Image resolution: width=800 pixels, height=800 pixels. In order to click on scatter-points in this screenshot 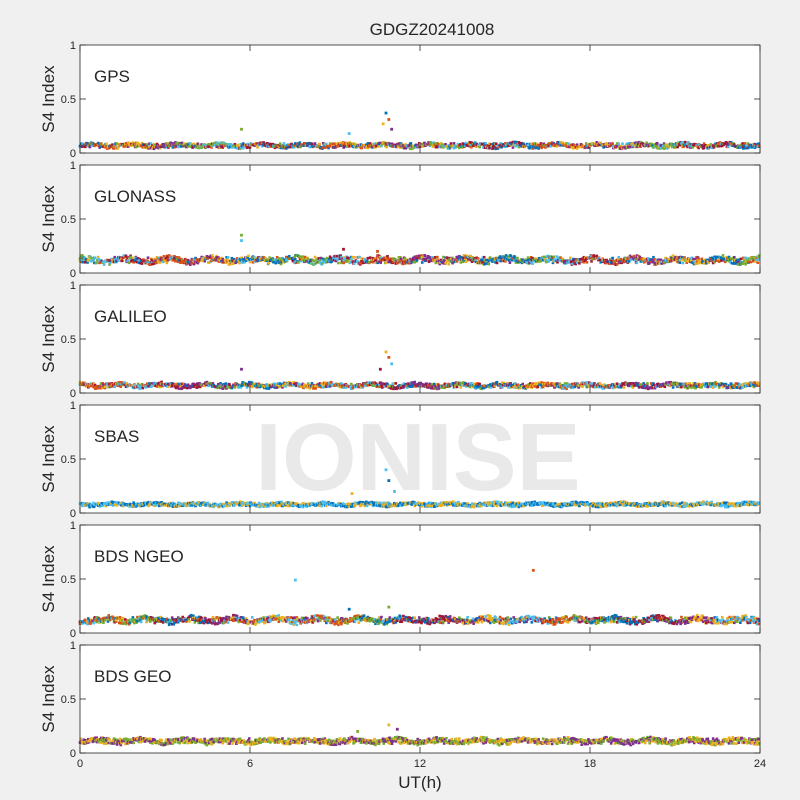, I will do `click(419, 488)`.